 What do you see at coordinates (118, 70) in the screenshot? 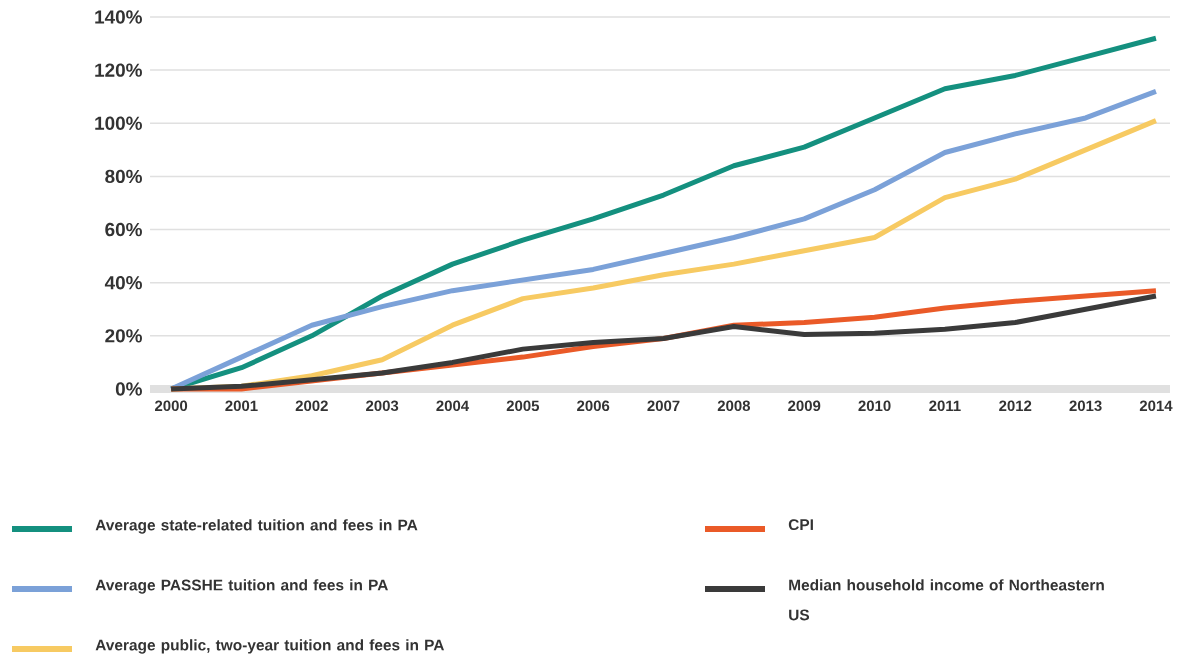
I see `y-tick-label: 120%` at bounding box center [118, 70].